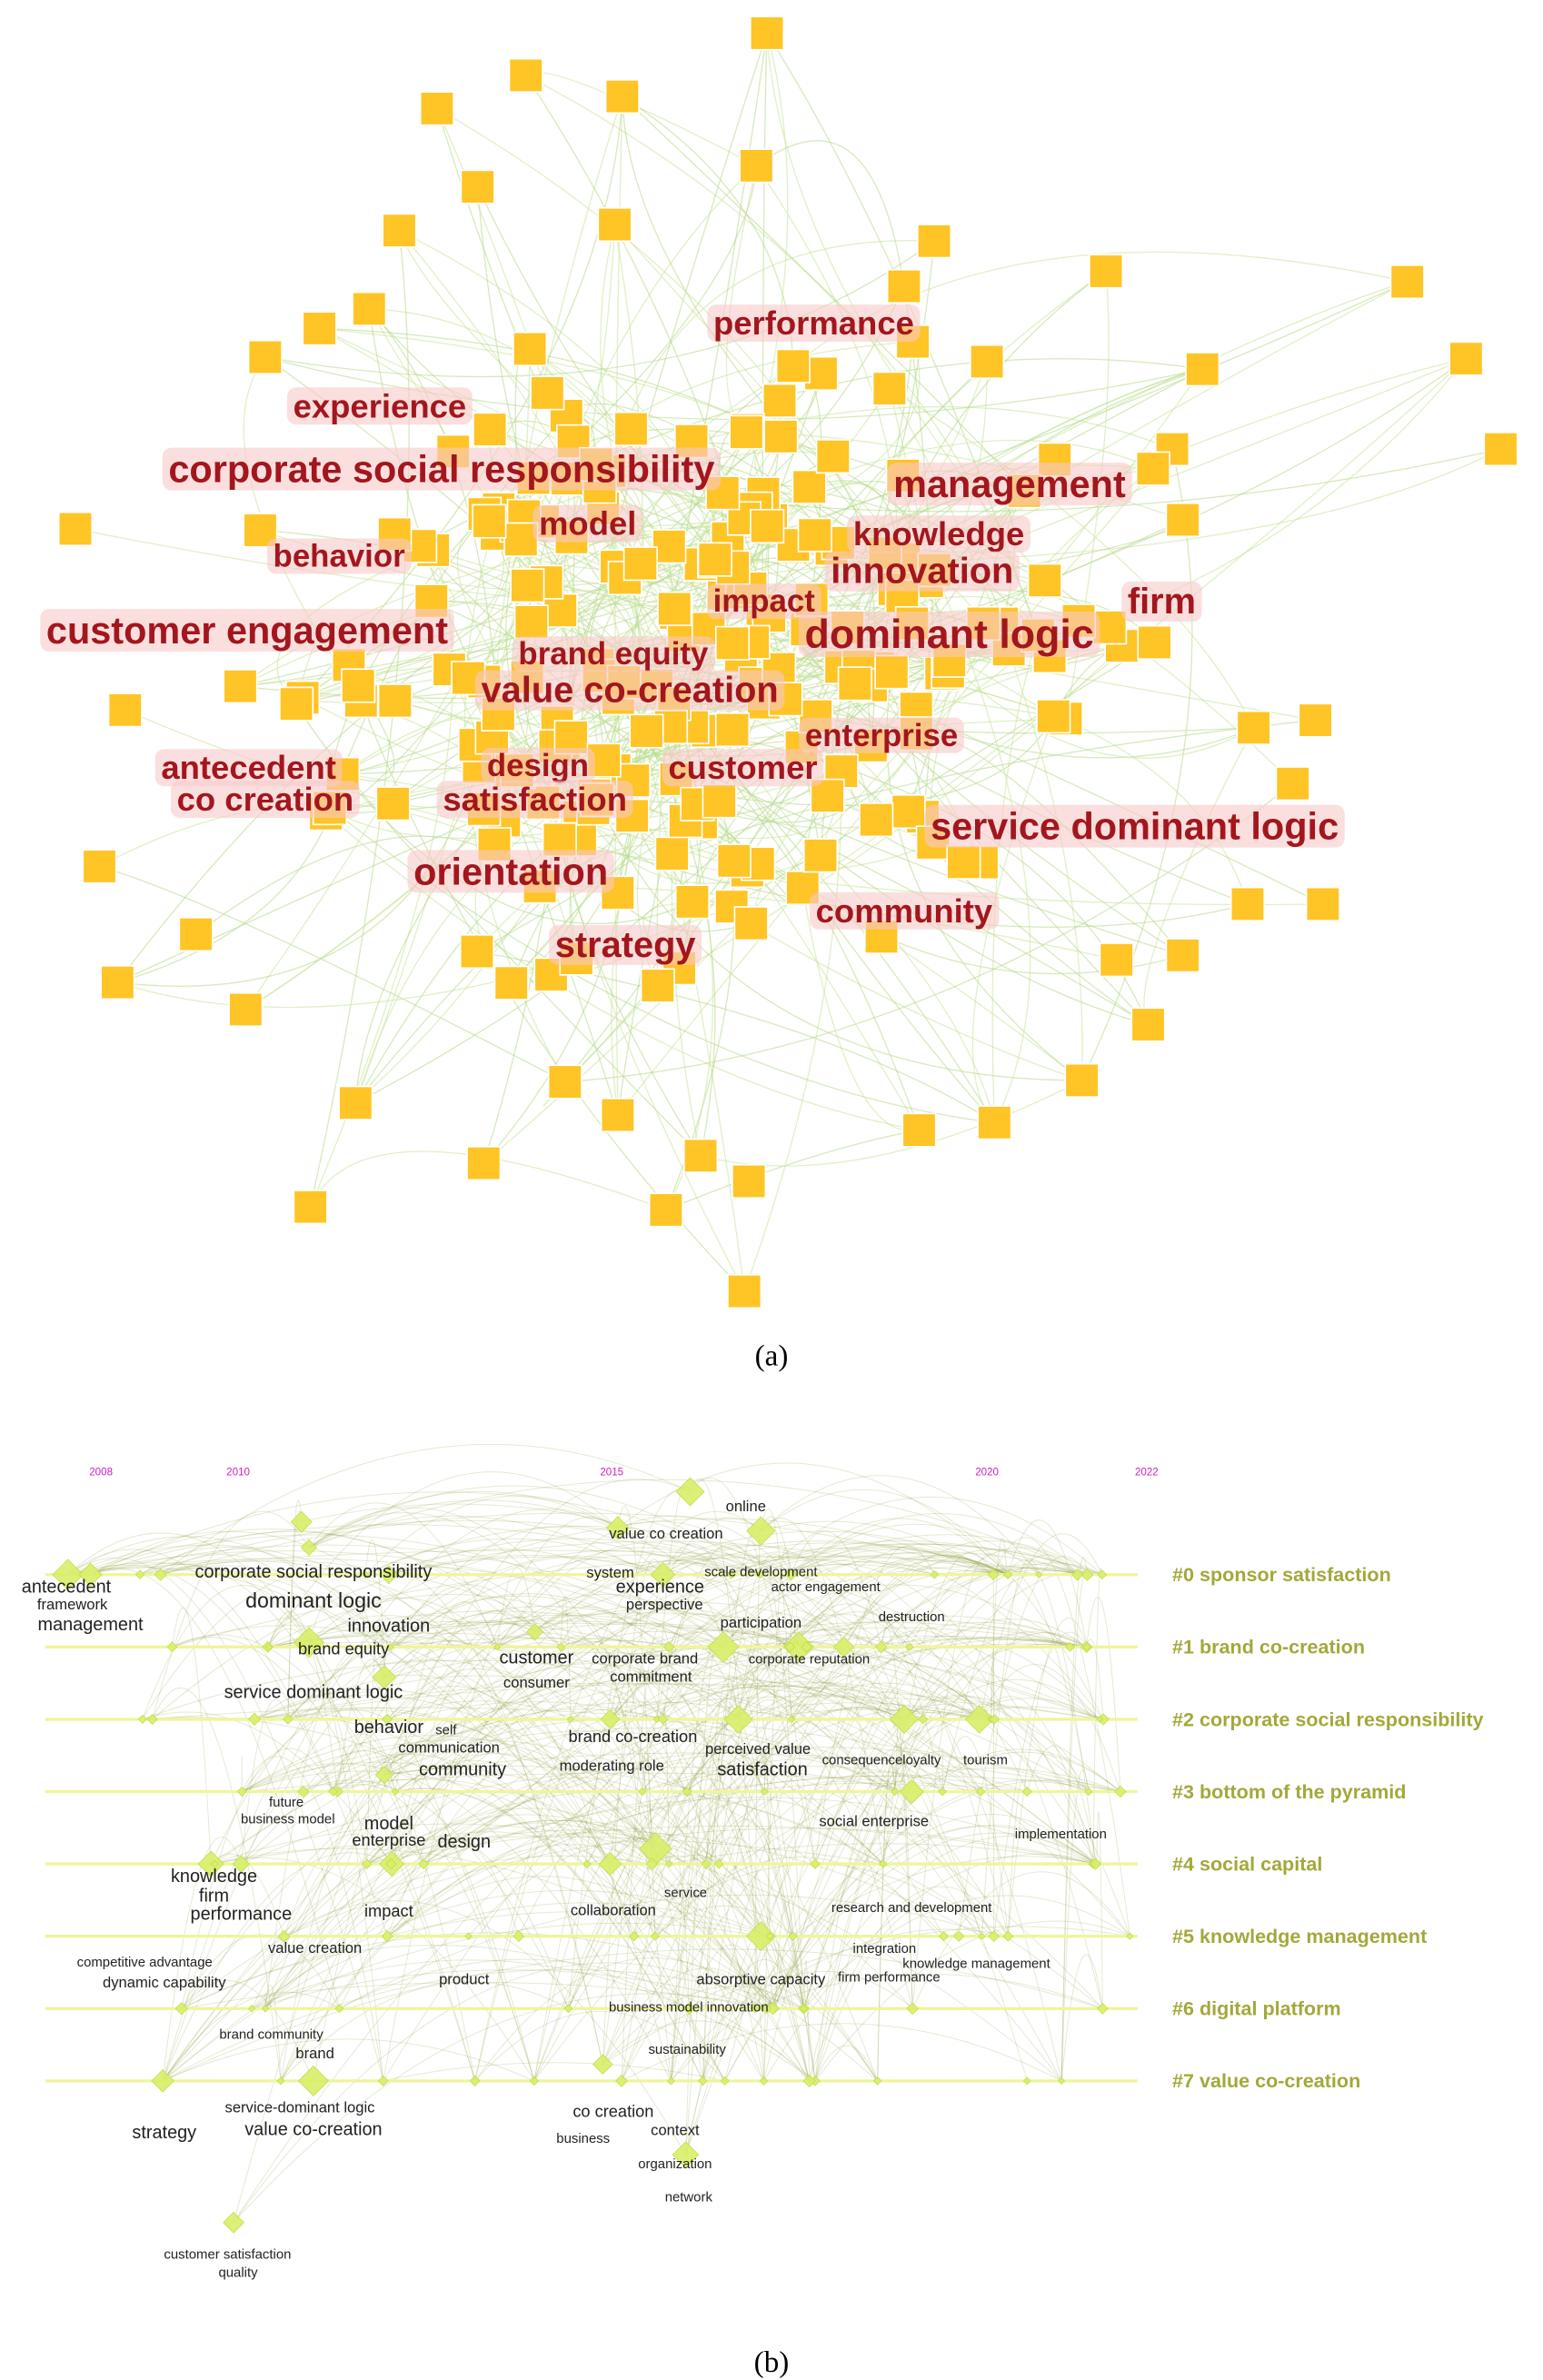  Describe the element at coordinates (389, 1728) in the screenshot. I see `keyword-label: behavior` at that location.